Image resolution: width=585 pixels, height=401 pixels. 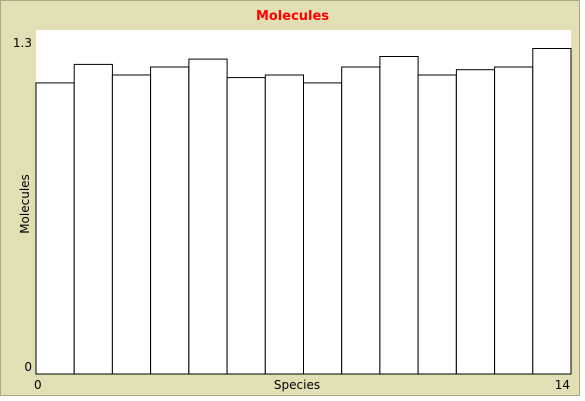 What do you see at coordinates (292, 16) in the screenshot?
I see `plot-title: Molecules` at bounding box center [292, 16].